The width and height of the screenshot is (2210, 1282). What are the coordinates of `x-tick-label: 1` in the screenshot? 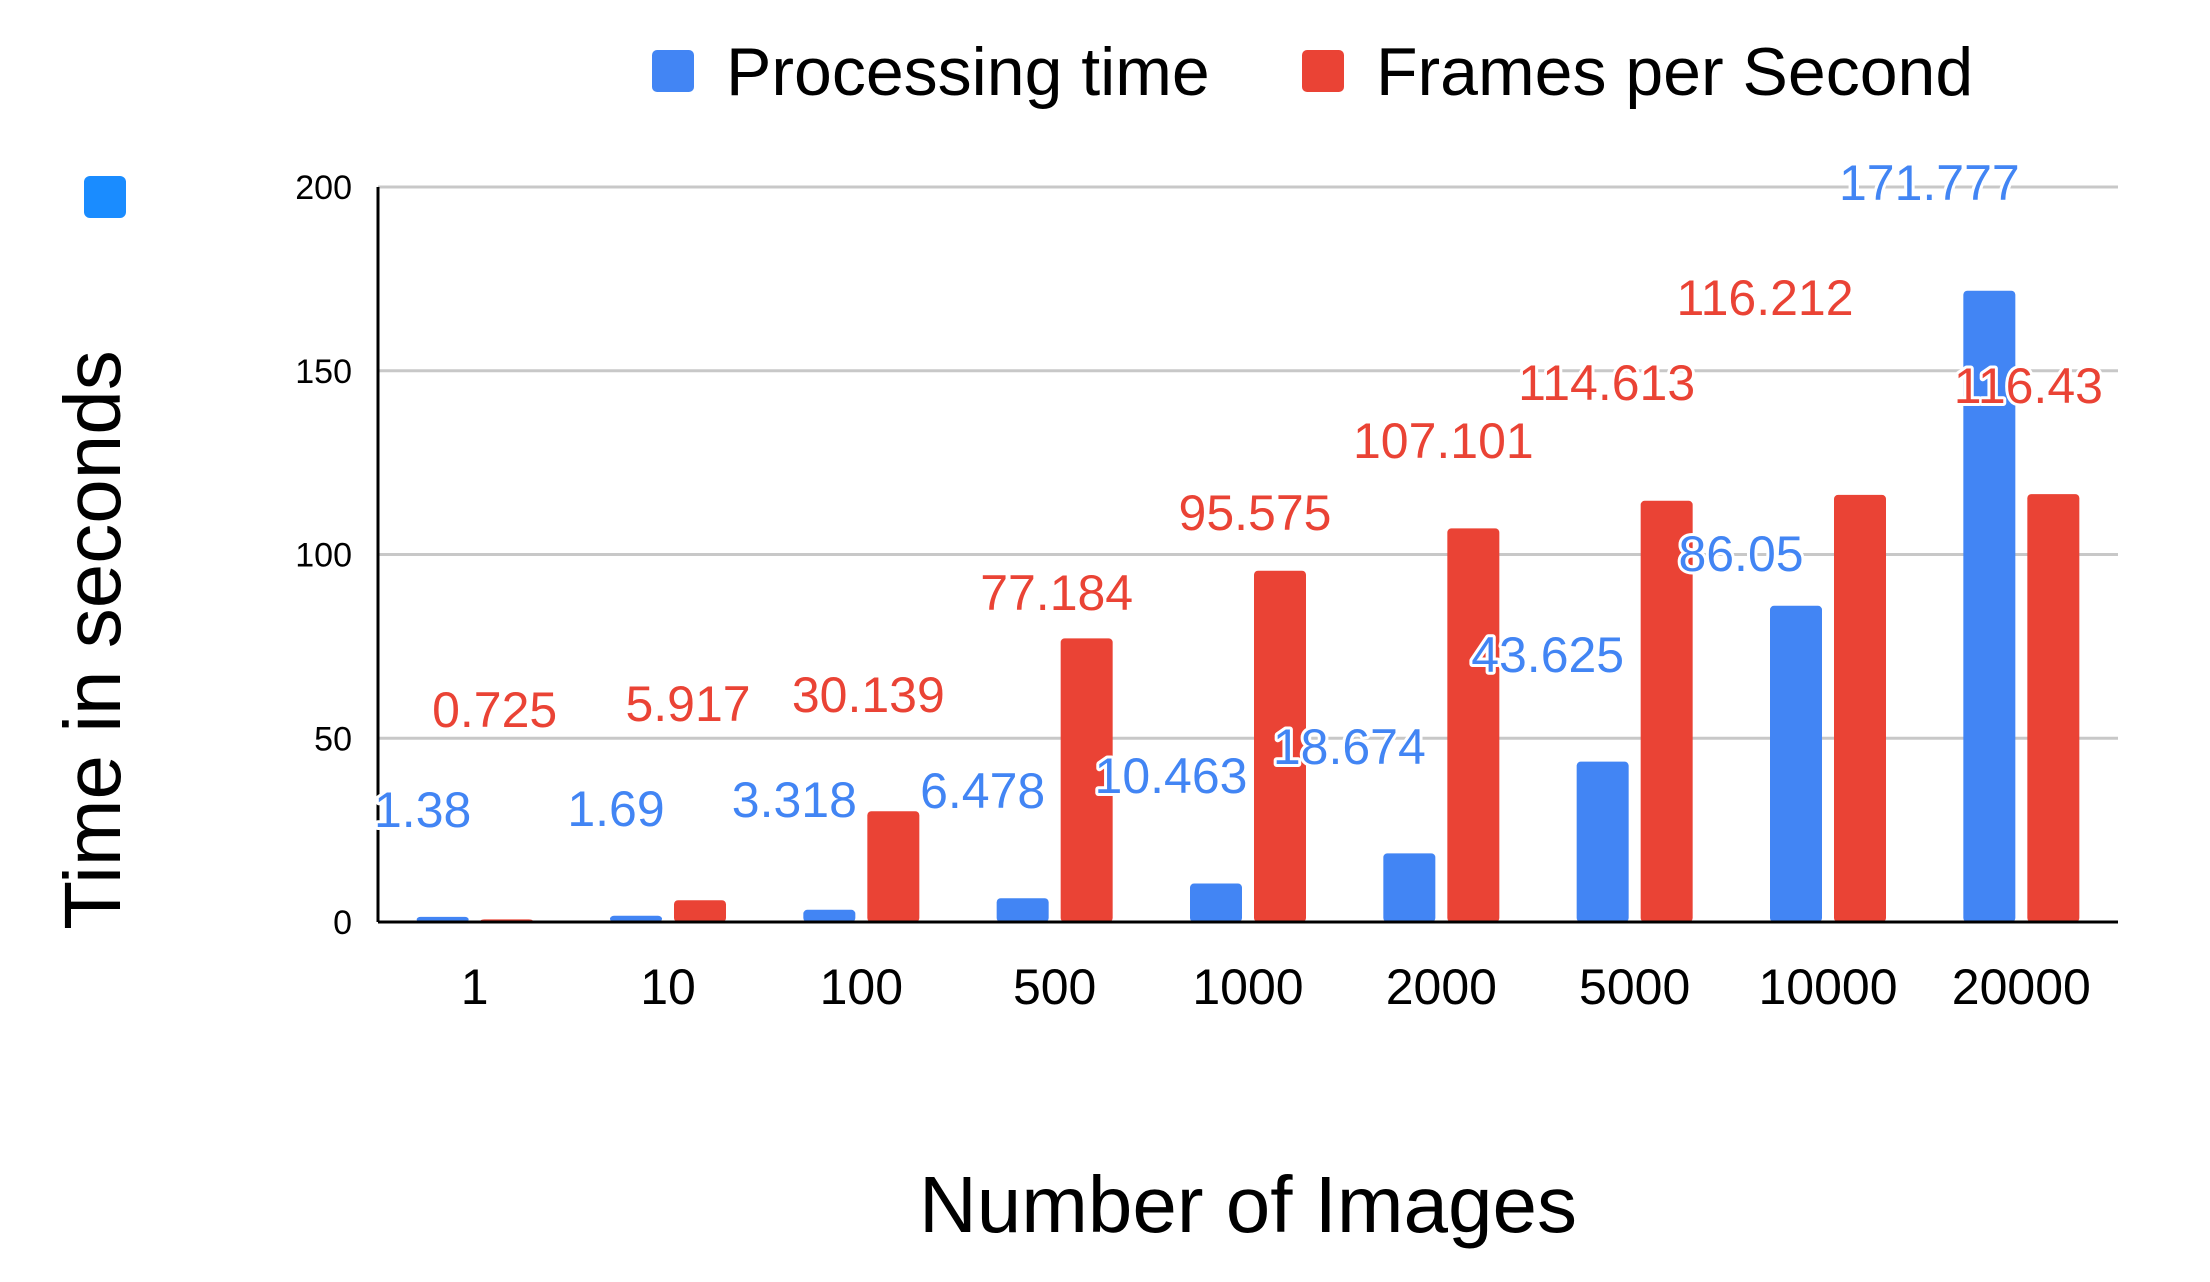 It's located at (475, 987).